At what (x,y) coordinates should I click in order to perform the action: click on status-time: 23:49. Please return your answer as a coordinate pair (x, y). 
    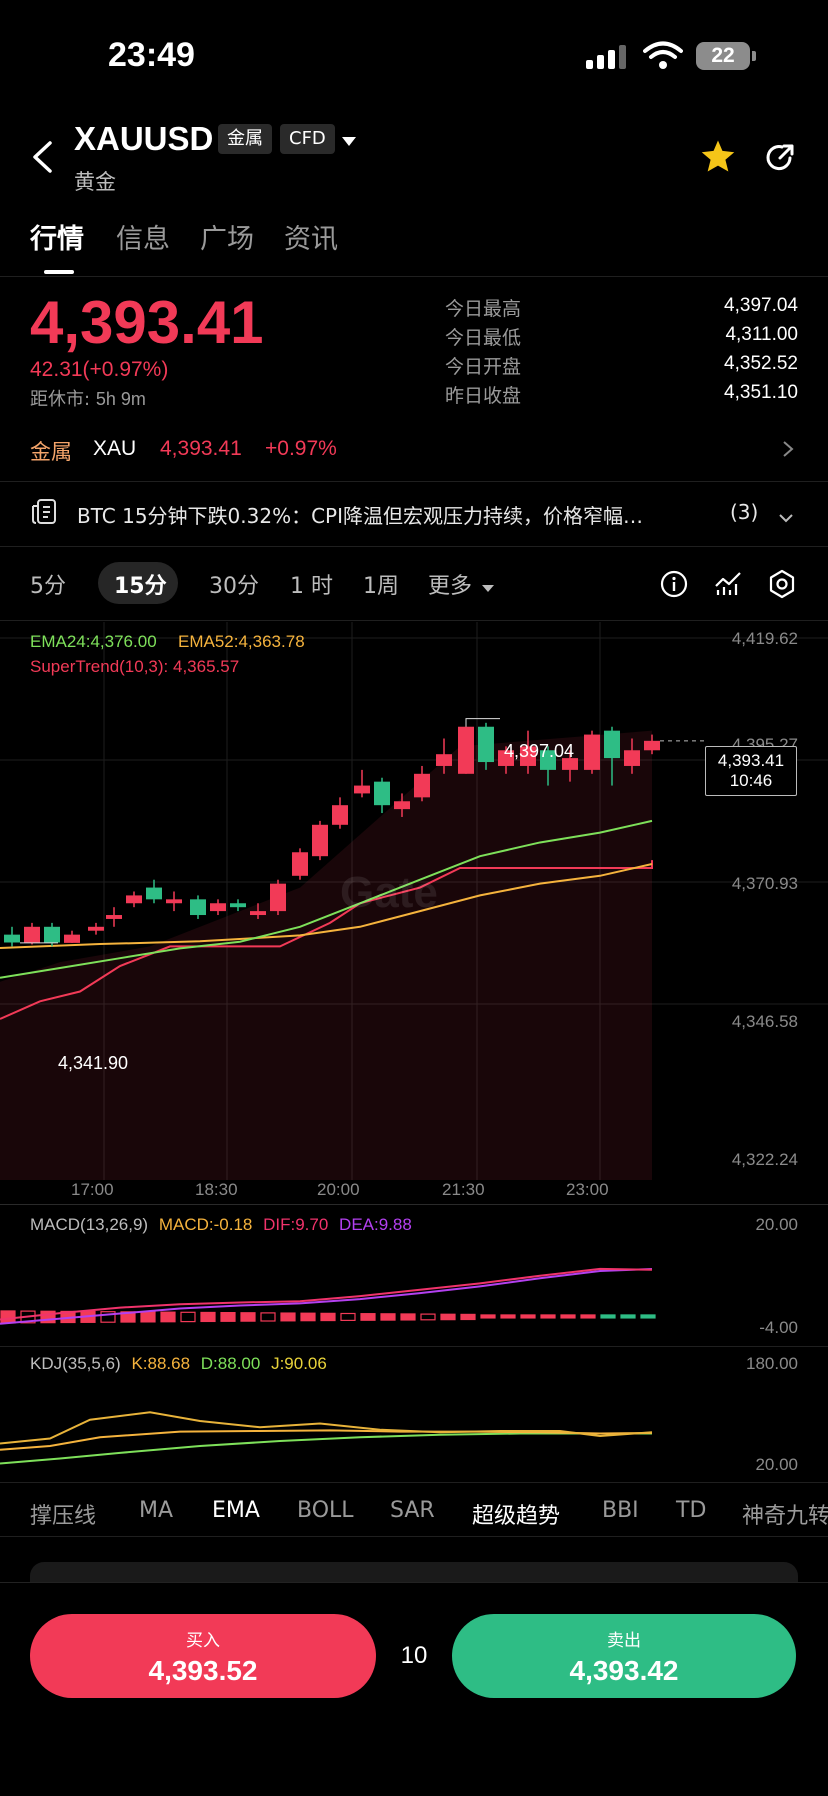
    Looking at the image, I should click on (151, 55).